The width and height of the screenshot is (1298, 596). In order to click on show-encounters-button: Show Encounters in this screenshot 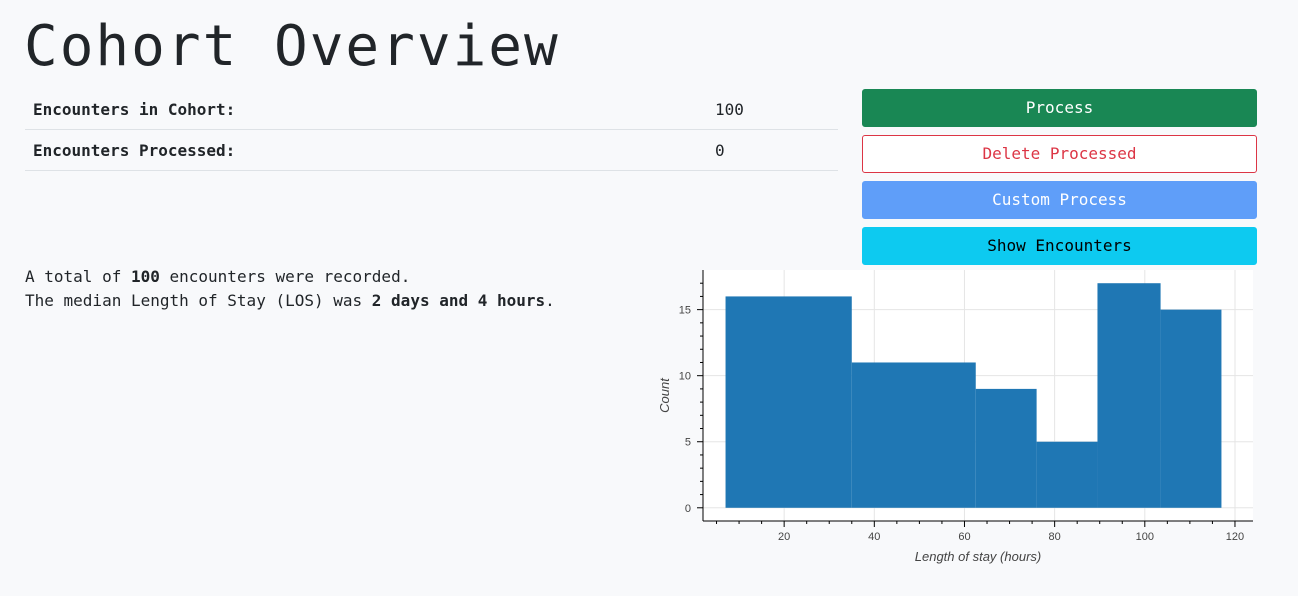, I will do `click(1059, 246)`.